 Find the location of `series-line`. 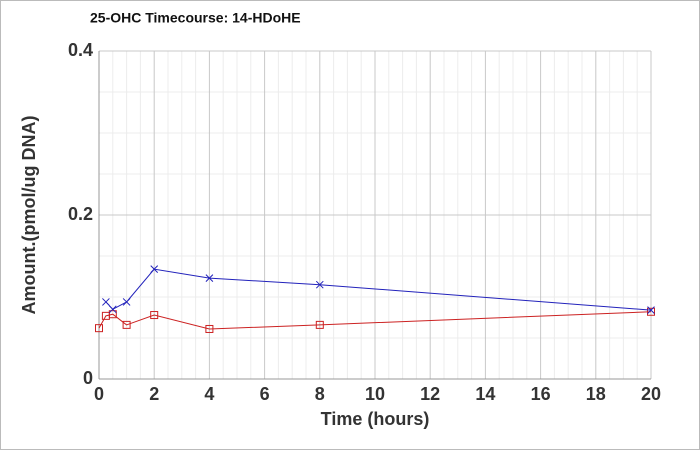

series-line is located at coordinates (375, 320).